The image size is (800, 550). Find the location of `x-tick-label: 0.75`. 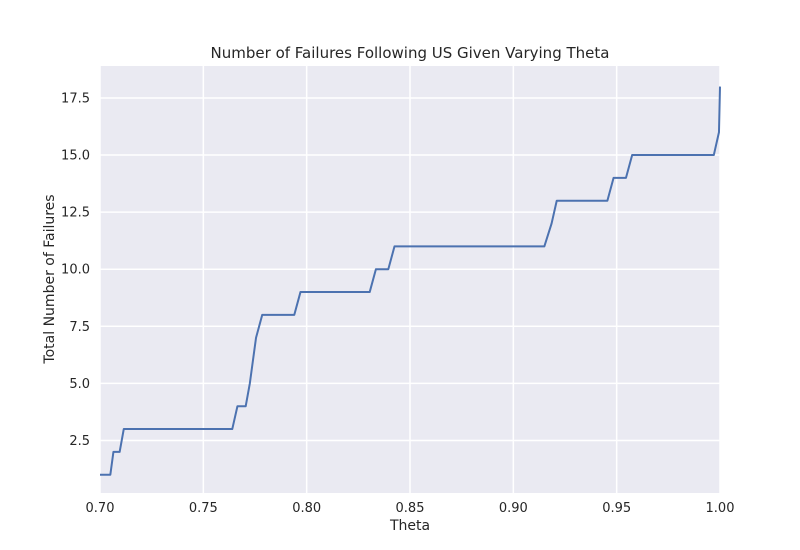

x-tick-label: 0.75 is located at coordinates (203, 508).